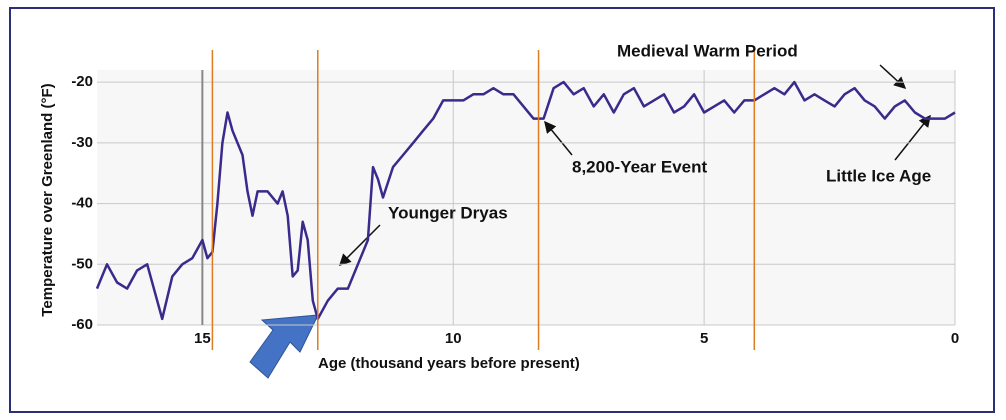 This screenshot has width=1006, height=420. I want to click on annotation: Little Ice Age, so click(878, 175).